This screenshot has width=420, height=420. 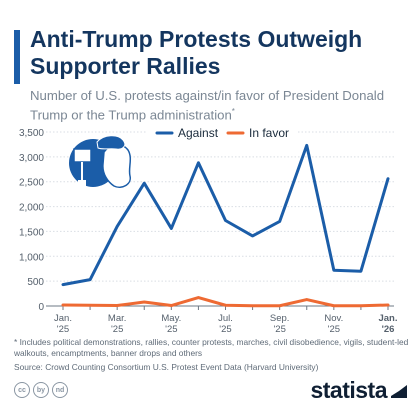 What do you see at coordinates (17, 57) in the screenshot?
I see `title-accent-bar` at bounding box center [17, 57].